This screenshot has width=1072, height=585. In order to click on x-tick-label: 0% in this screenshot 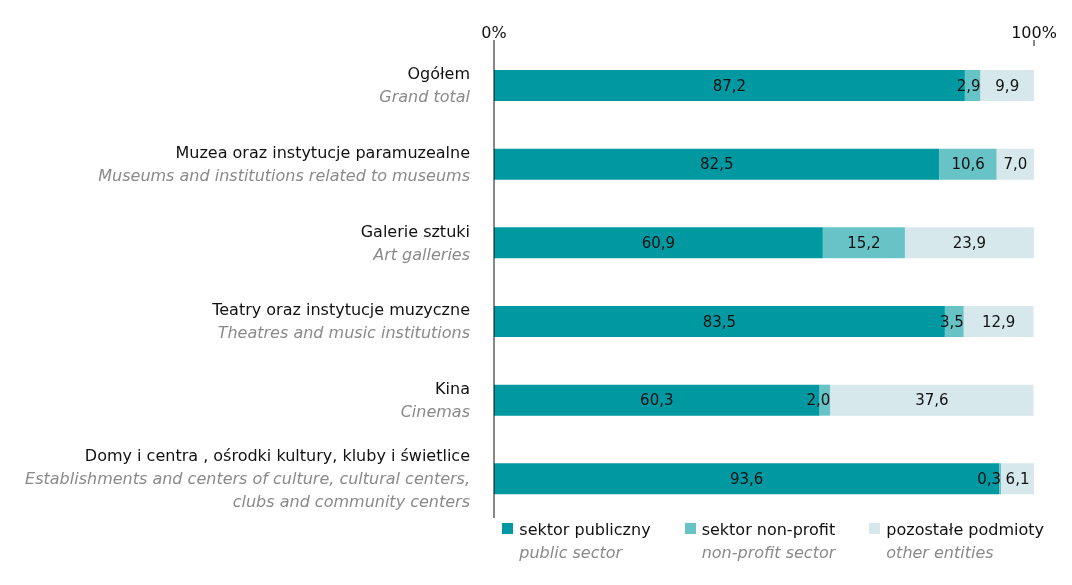, I will do `click(494, 32)`.